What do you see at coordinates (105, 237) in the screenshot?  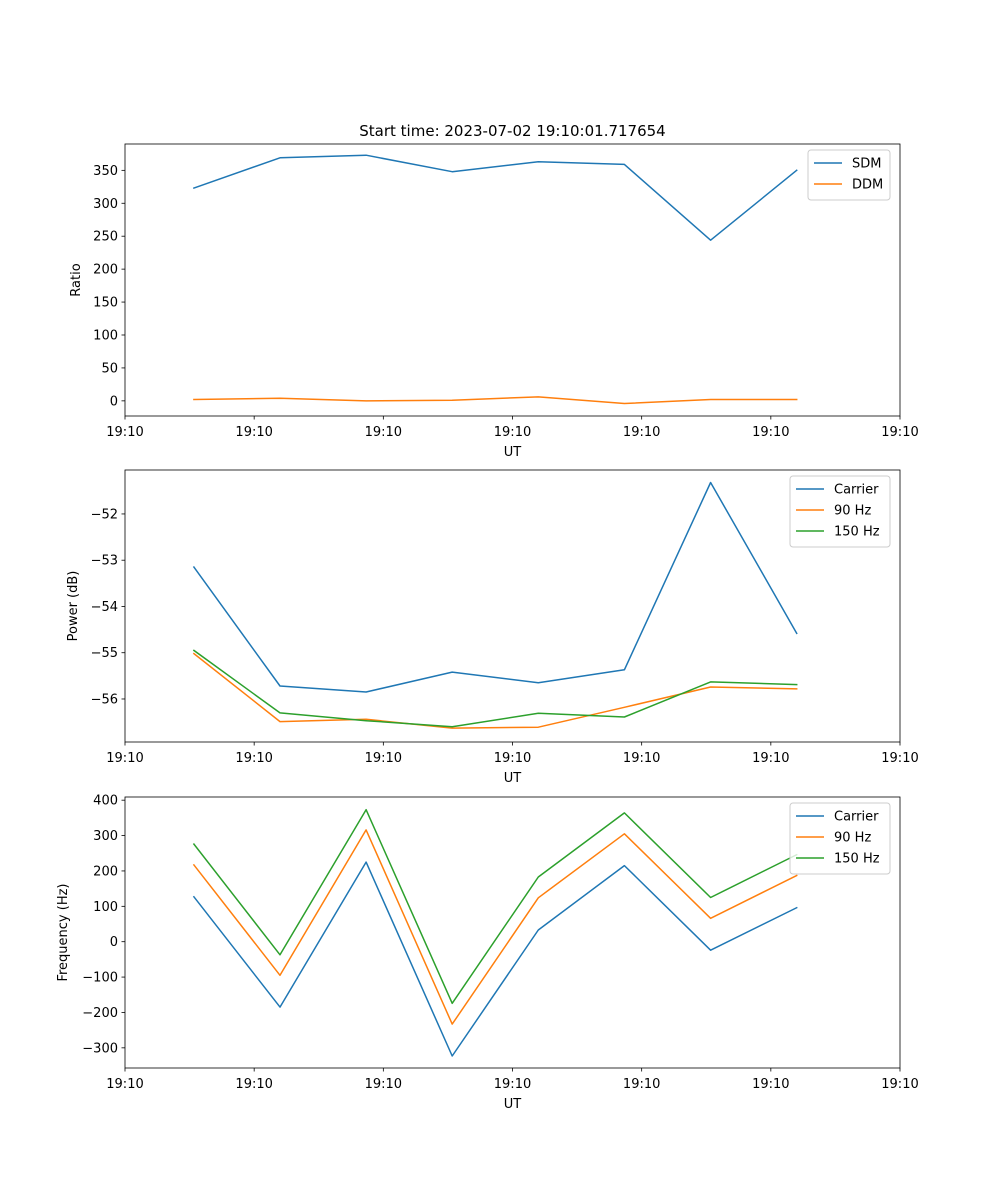 I see `y-tick-label: 250` at bounding box center [105, 237].